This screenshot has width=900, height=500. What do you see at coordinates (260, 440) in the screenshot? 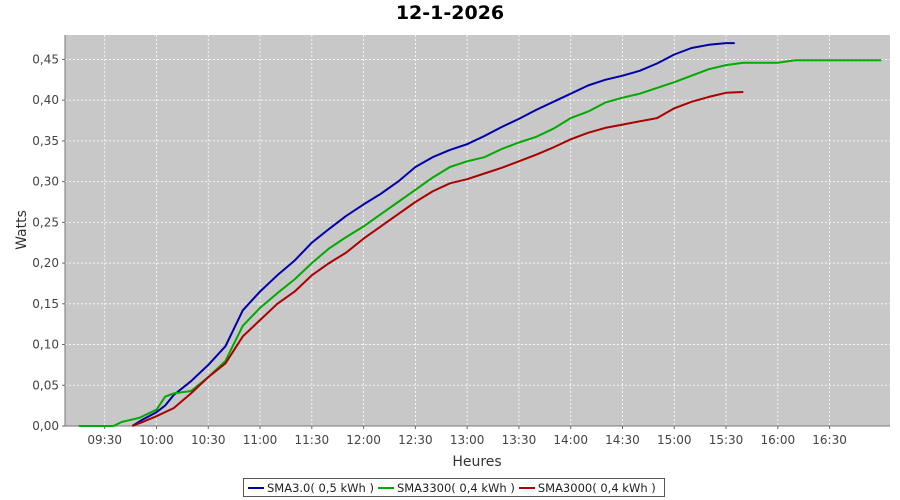
I see `x-tick-label: 11:00` at bounding box center [260, 440].